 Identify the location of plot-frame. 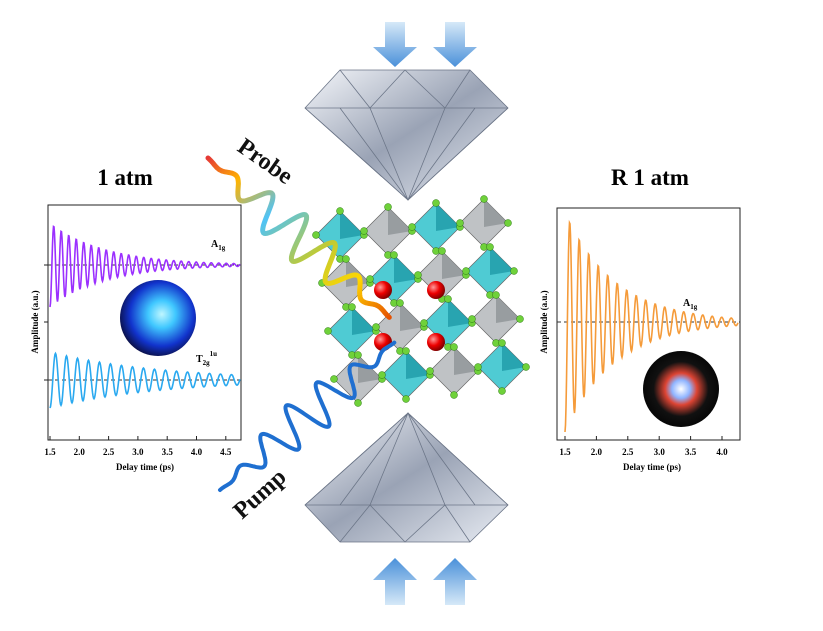
(648, 324).